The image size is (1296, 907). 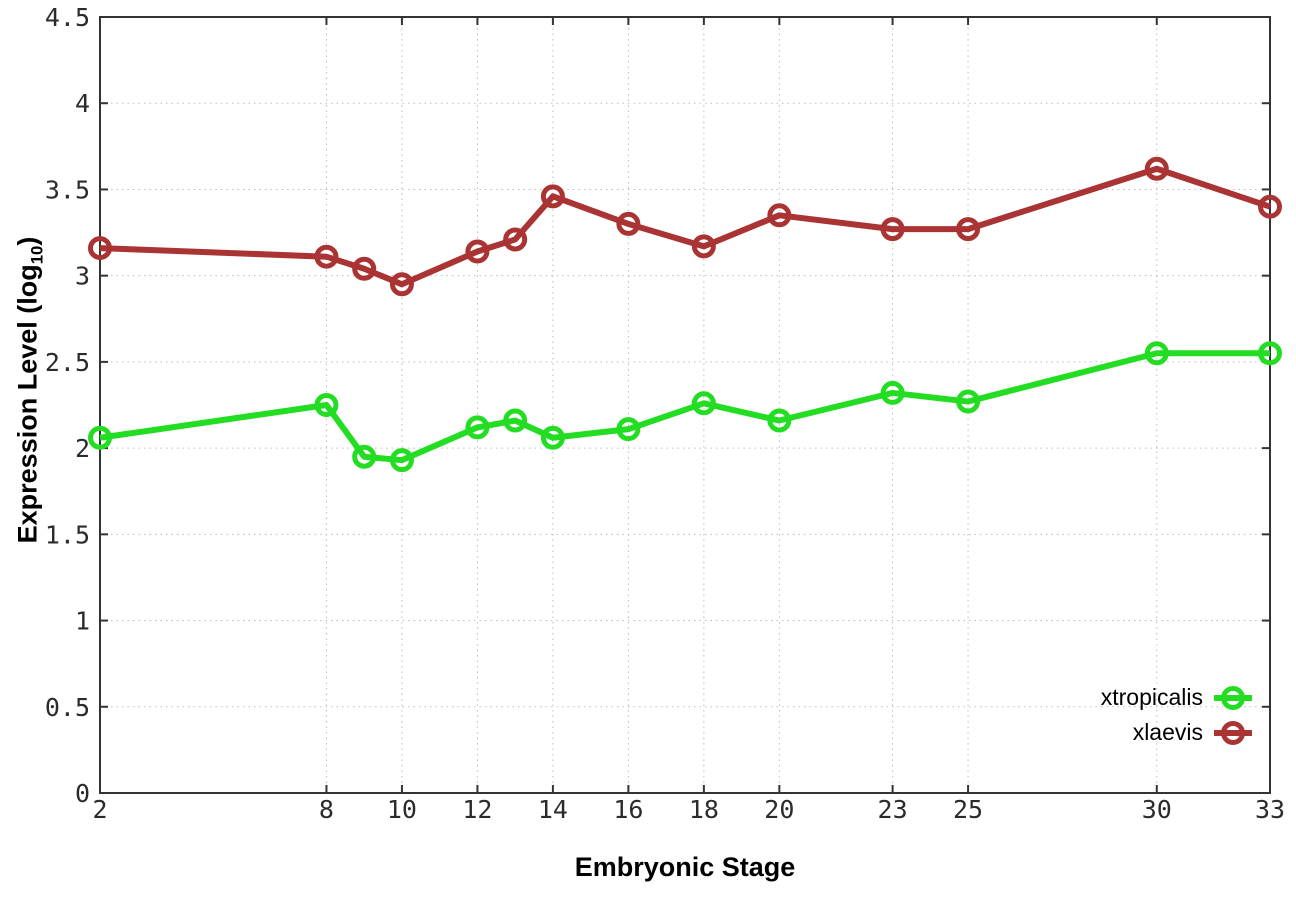 I want to click on legend-item-xlaevis: xlaevis, so click(x=1193, y=732).